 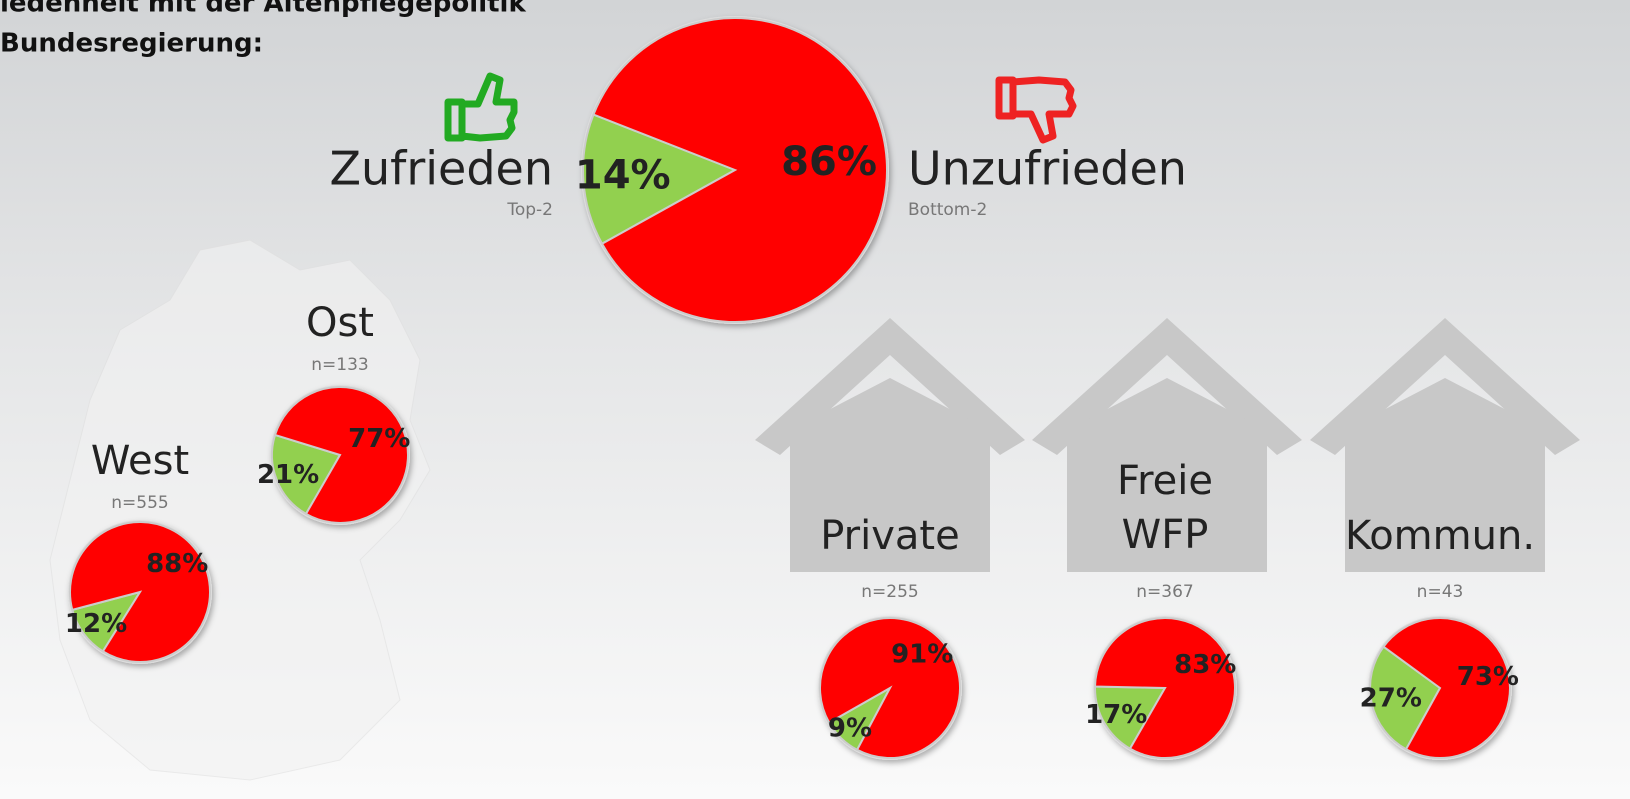 I want to click on value-label: 83%, so click(x=1205, y=665).